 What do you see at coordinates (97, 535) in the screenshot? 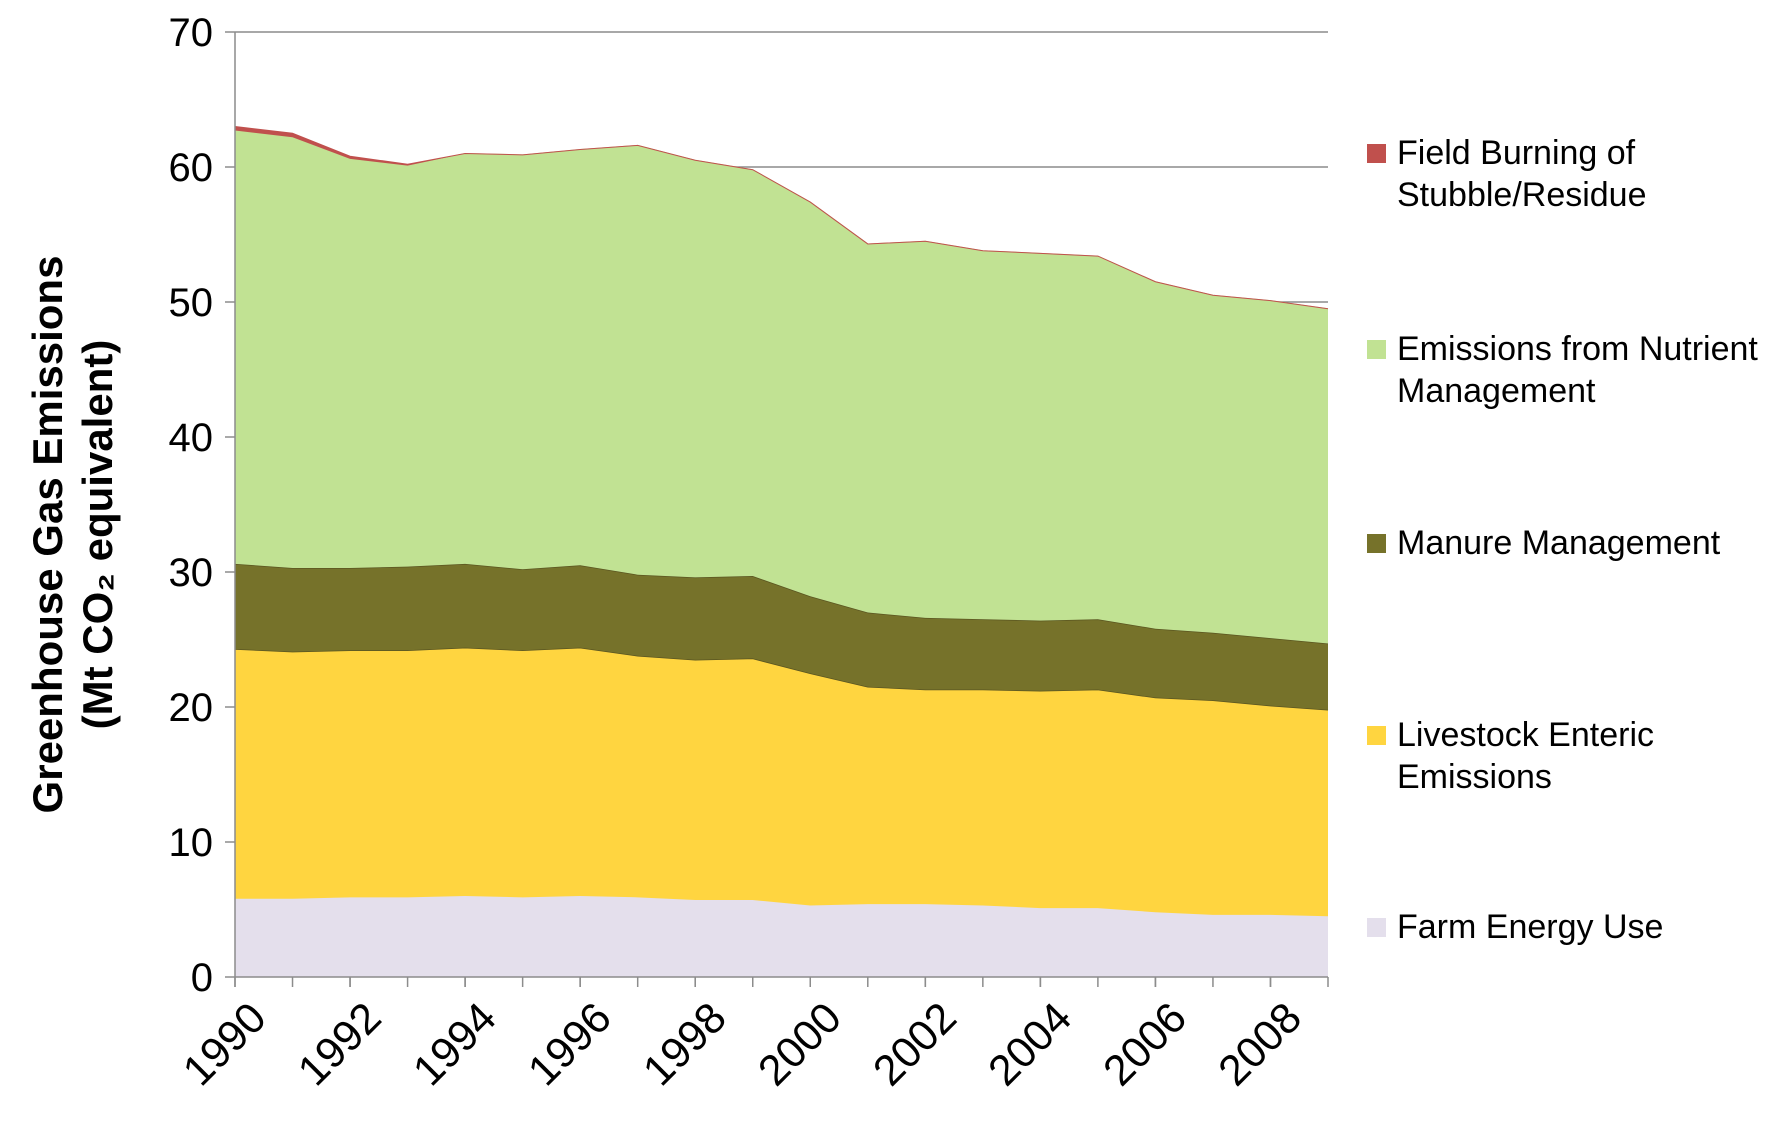
I see `y-axis-title-line: (Mt CO₂ equivalent)` at bounding box center [97, 535].